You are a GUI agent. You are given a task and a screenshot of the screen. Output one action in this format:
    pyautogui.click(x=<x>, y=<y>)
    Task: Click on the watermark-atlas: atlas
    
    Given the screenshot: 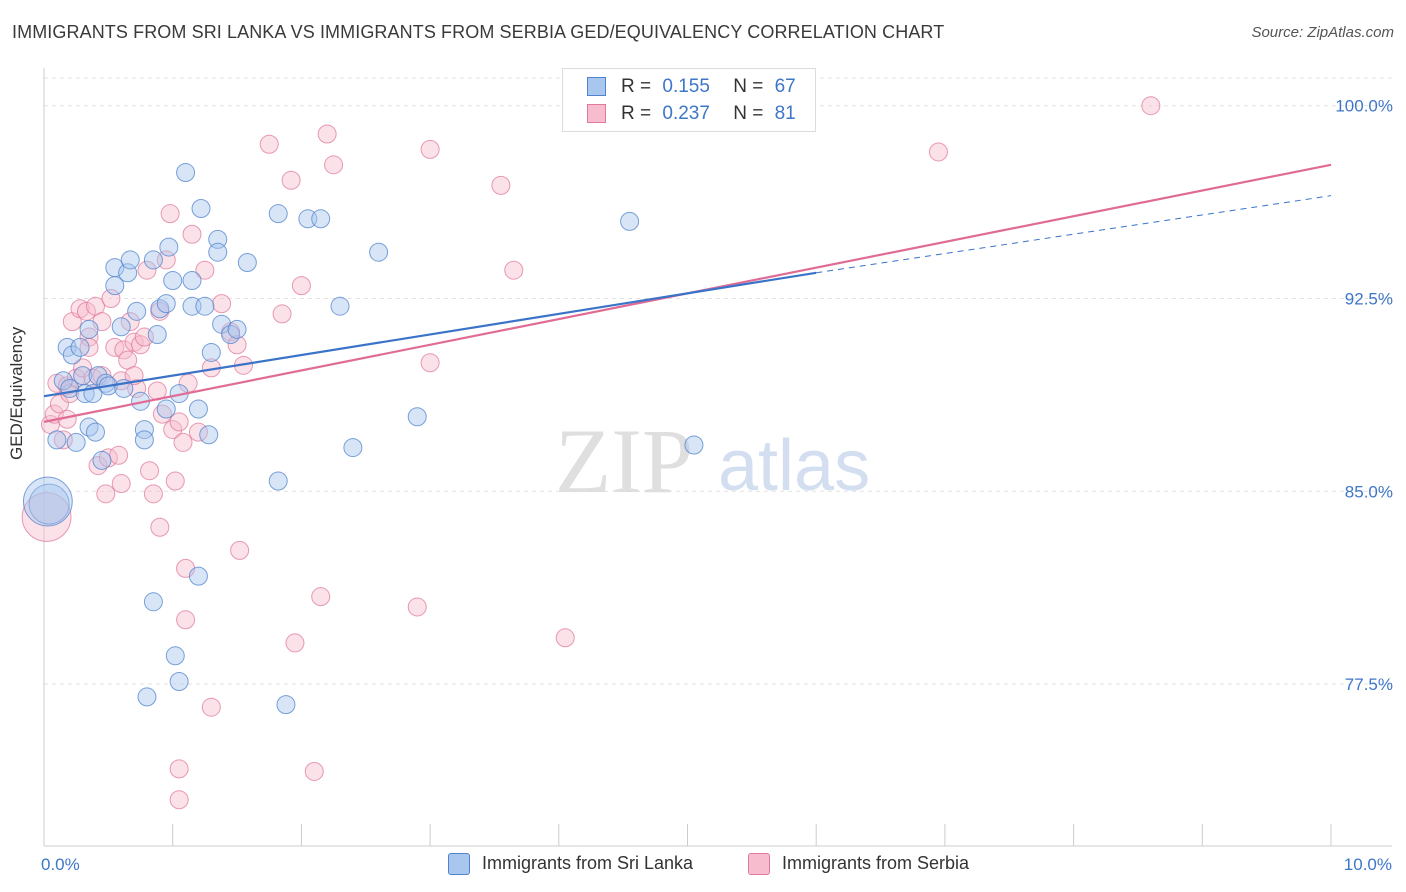 What is the action you would take?
    pyautogui.click(x=794, y=466)
    